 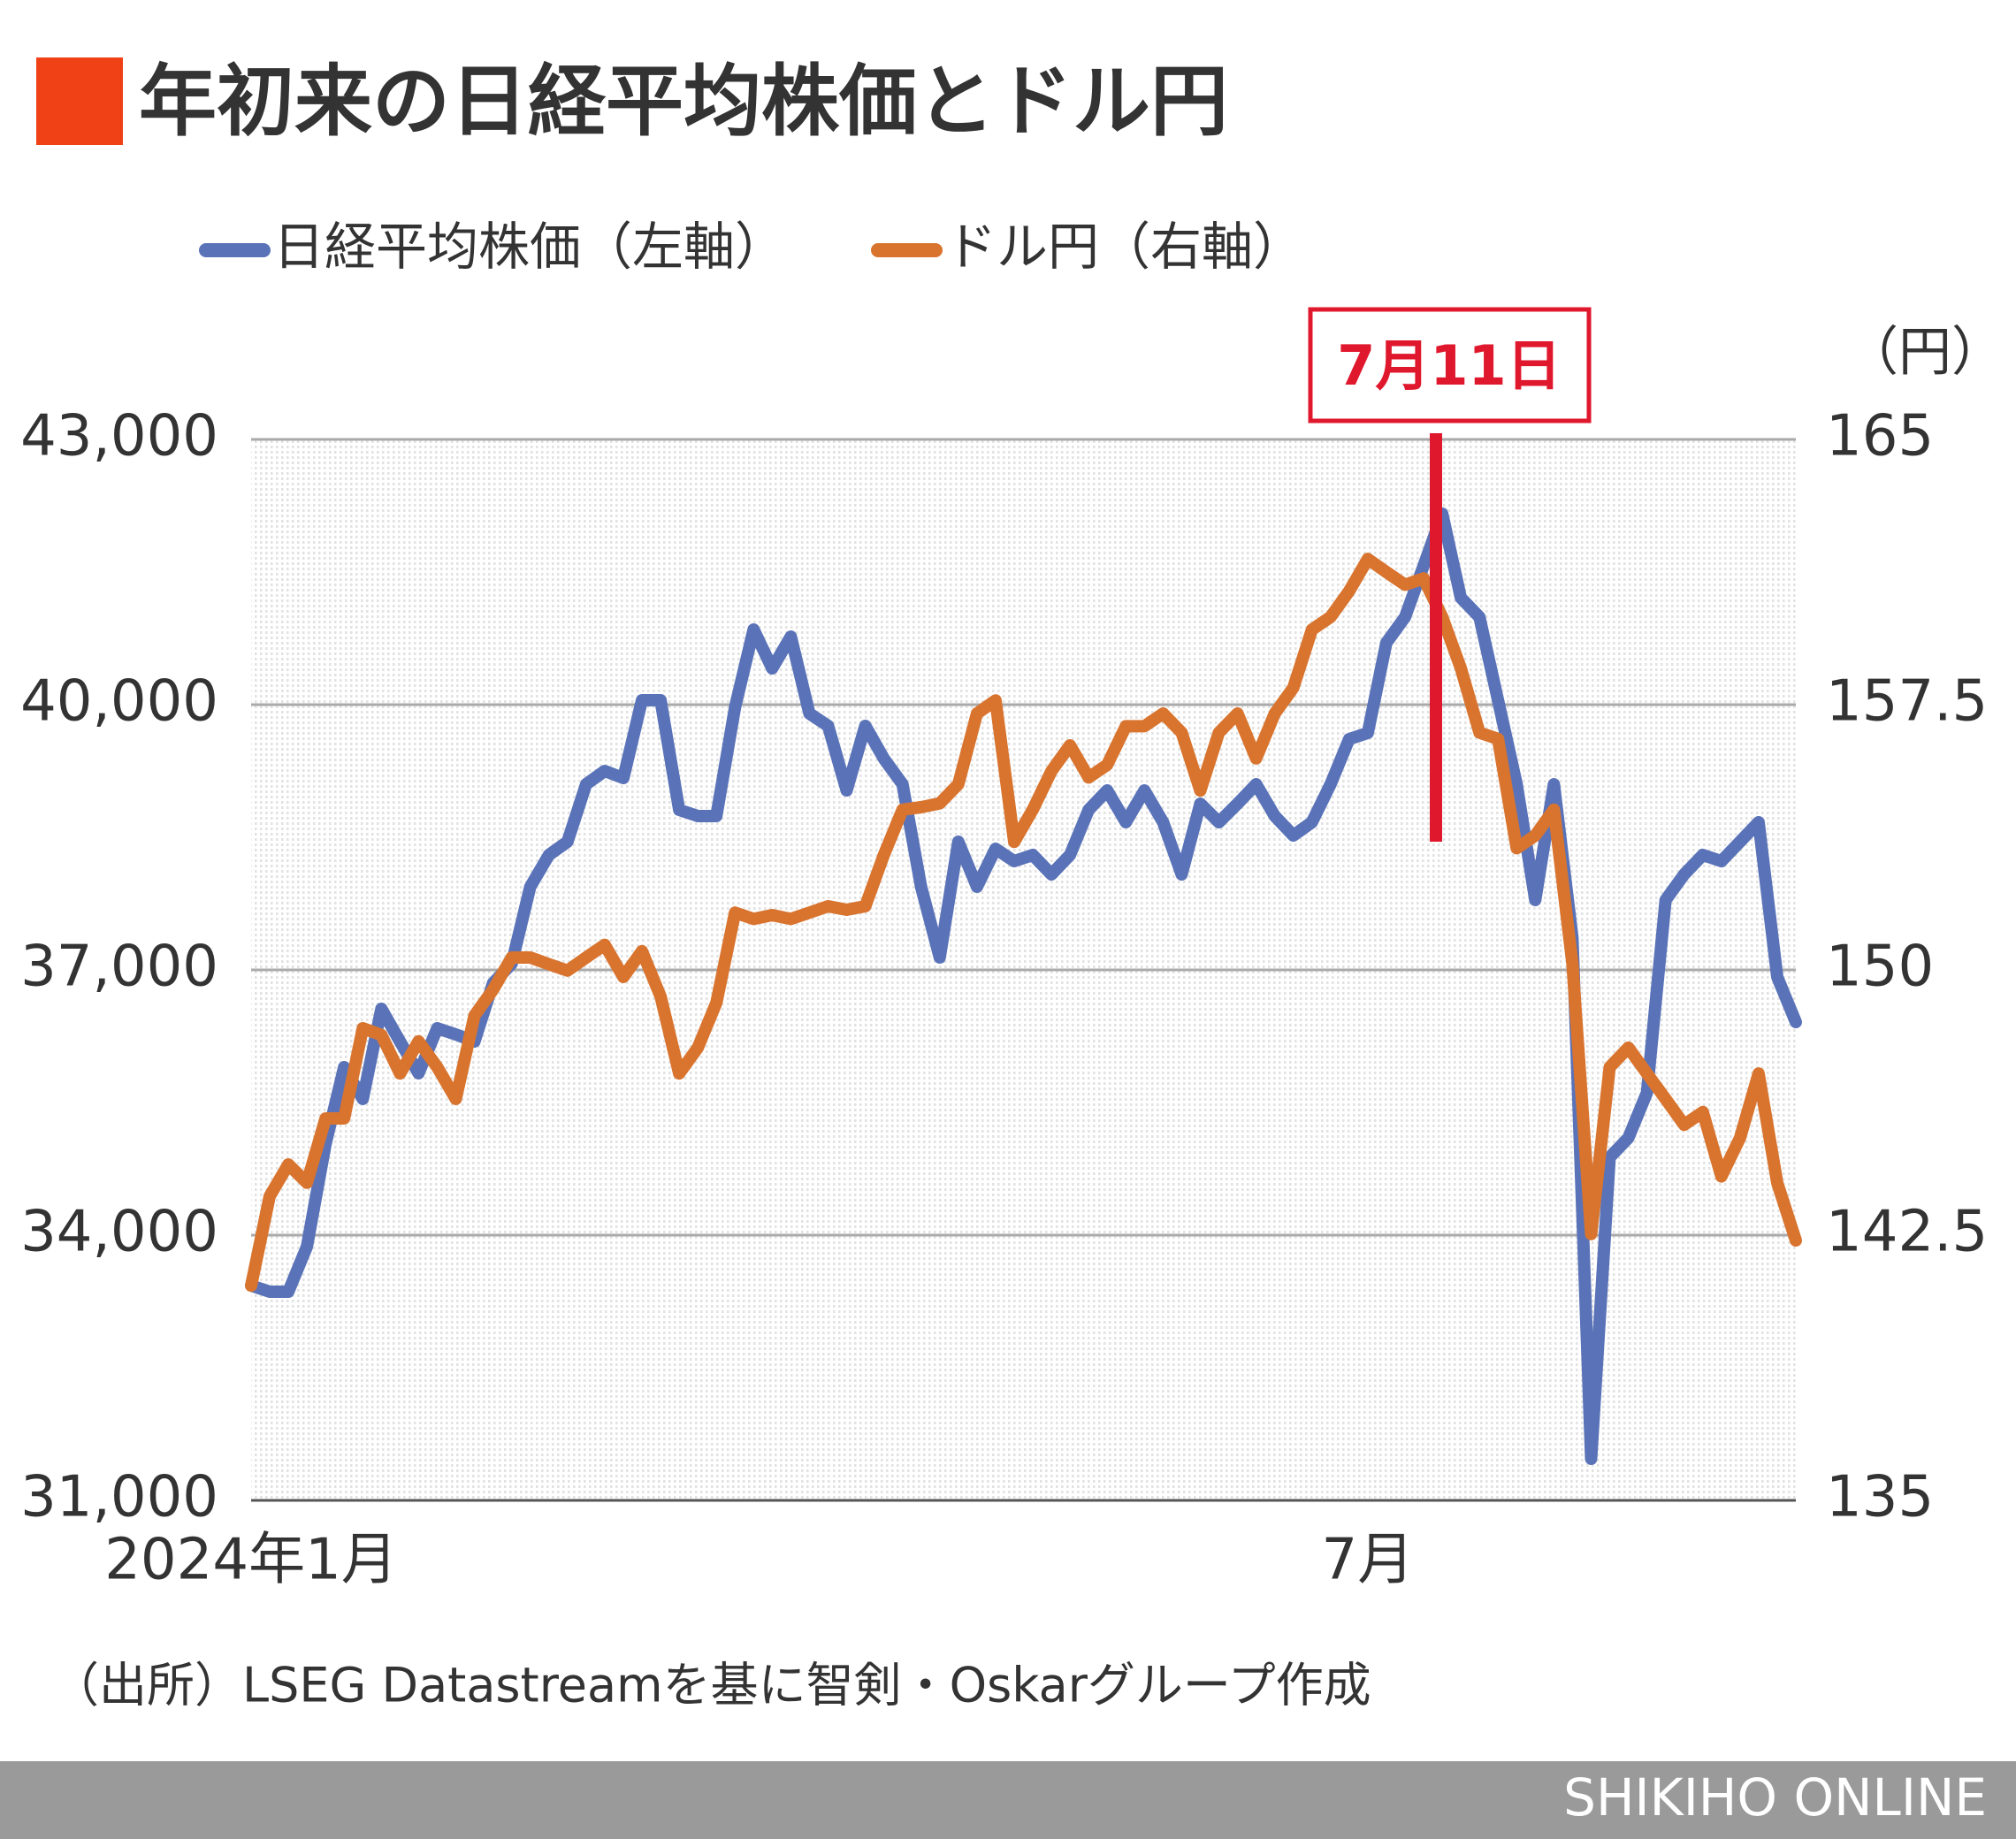 I want to click on y-tick-label: 37,000, so click(x=119, y=967).